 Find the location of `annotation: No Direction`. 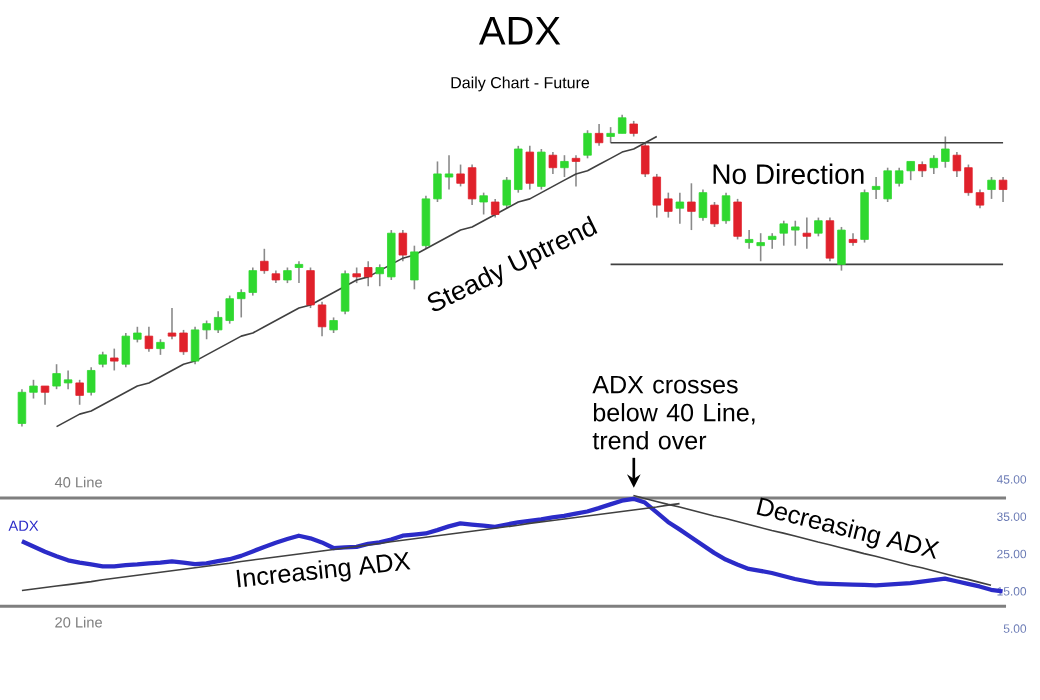

annotation: No Direction is located at coordinates (788, 174).